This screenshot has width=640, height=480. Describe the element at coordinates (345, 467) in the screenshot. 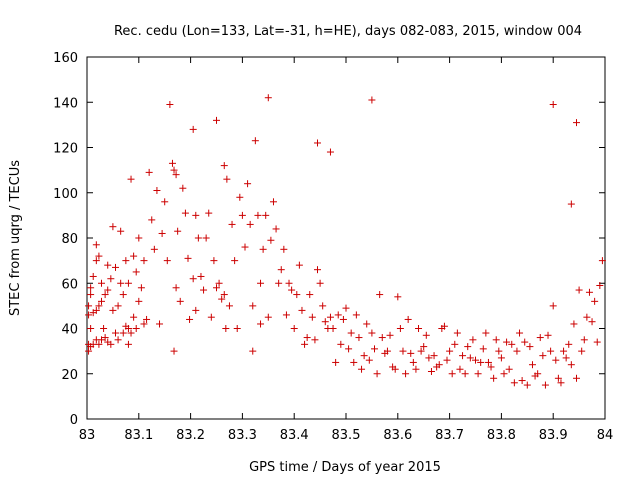

I see `x-axis-label: GPS time / Days of year 2015` at that location.